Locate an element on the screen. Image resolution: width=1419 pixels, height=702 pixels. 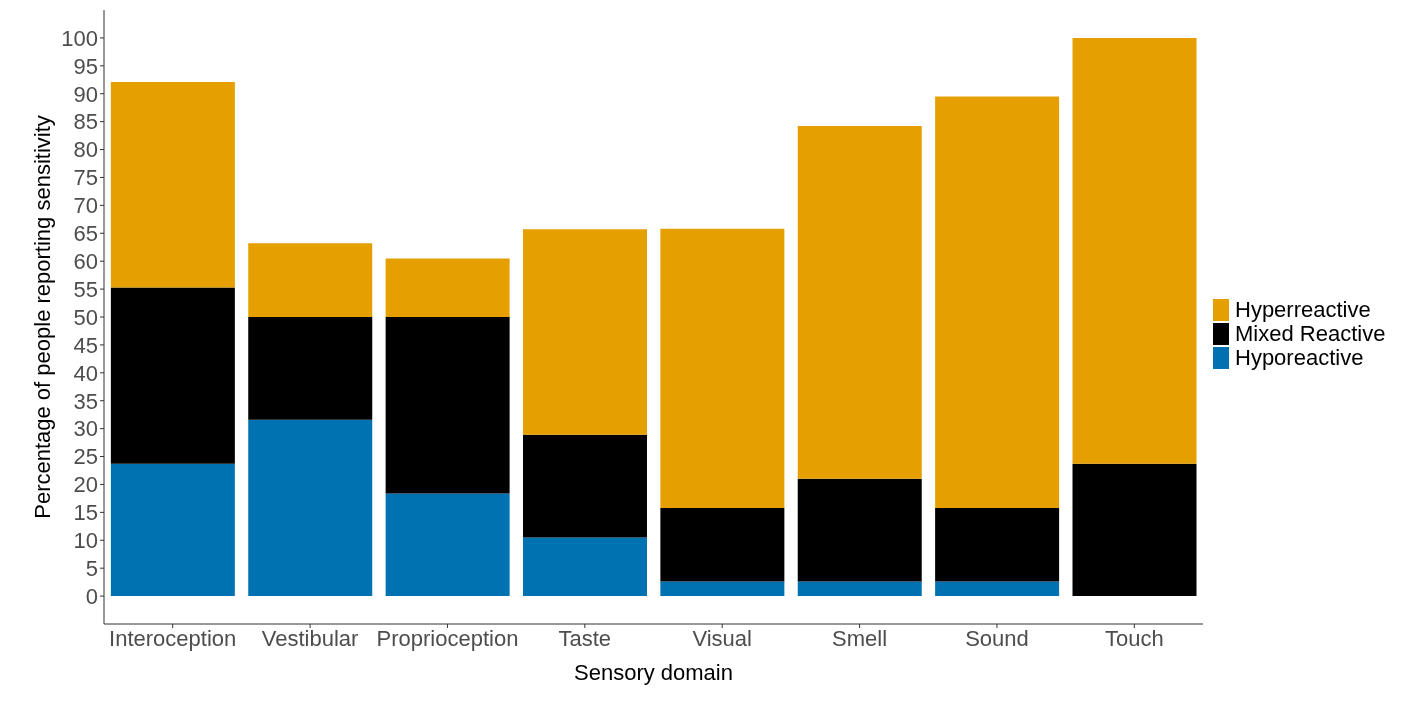
x-tick-label: Vestibular is located at coordinates (310, 638).